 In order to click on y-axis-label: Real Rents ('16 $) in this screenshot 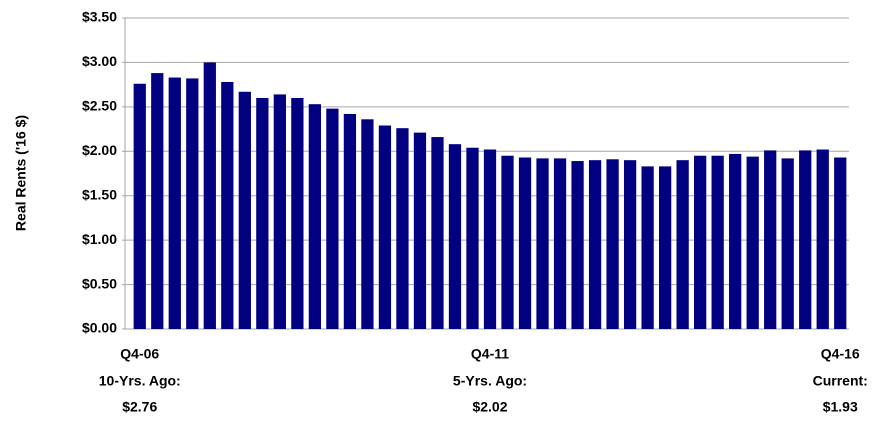, I will do `click(21, 173)`.